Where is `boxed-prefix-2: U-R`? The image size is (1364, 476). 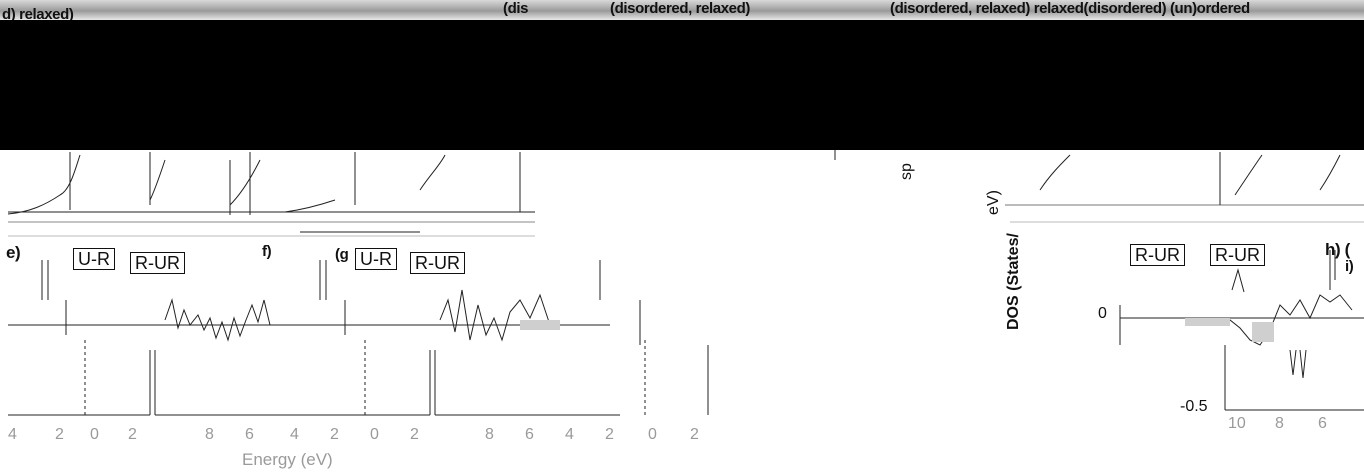 boxed-prefix-2: U-R is located at coordinates (376, 259).